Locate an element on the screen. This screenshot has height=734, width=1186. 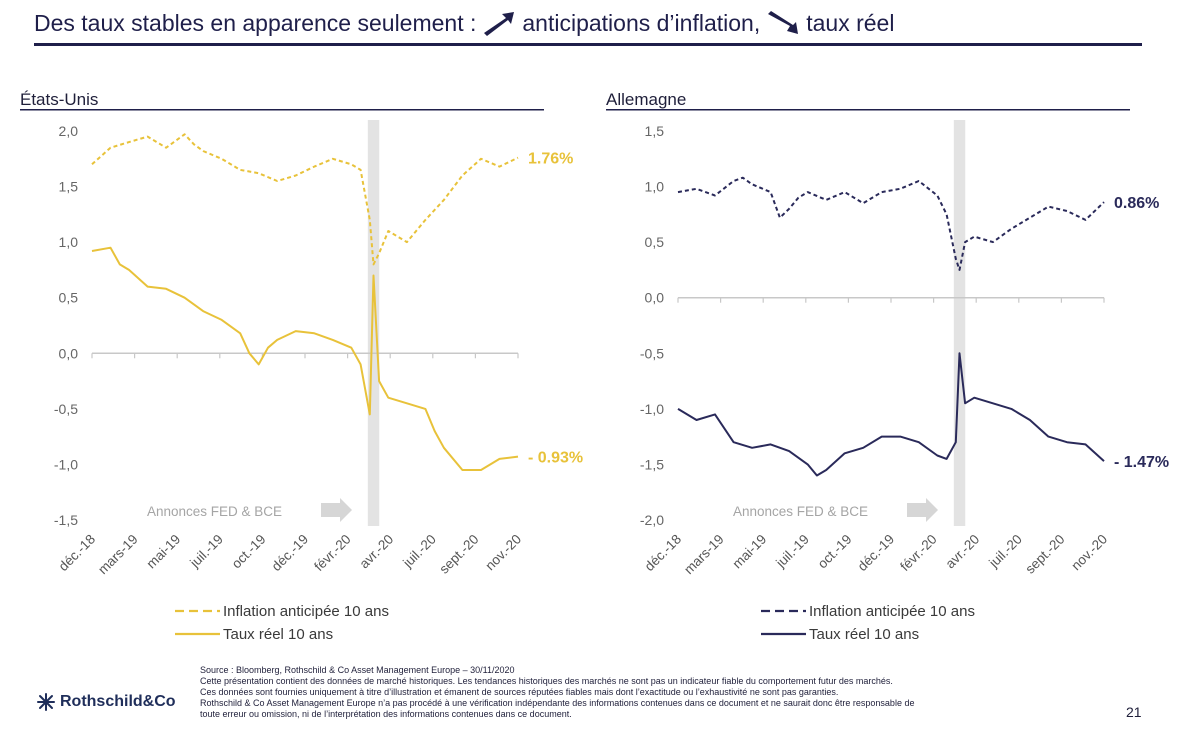
series-end-label: 1.76% is located at coordinates (550, 159).